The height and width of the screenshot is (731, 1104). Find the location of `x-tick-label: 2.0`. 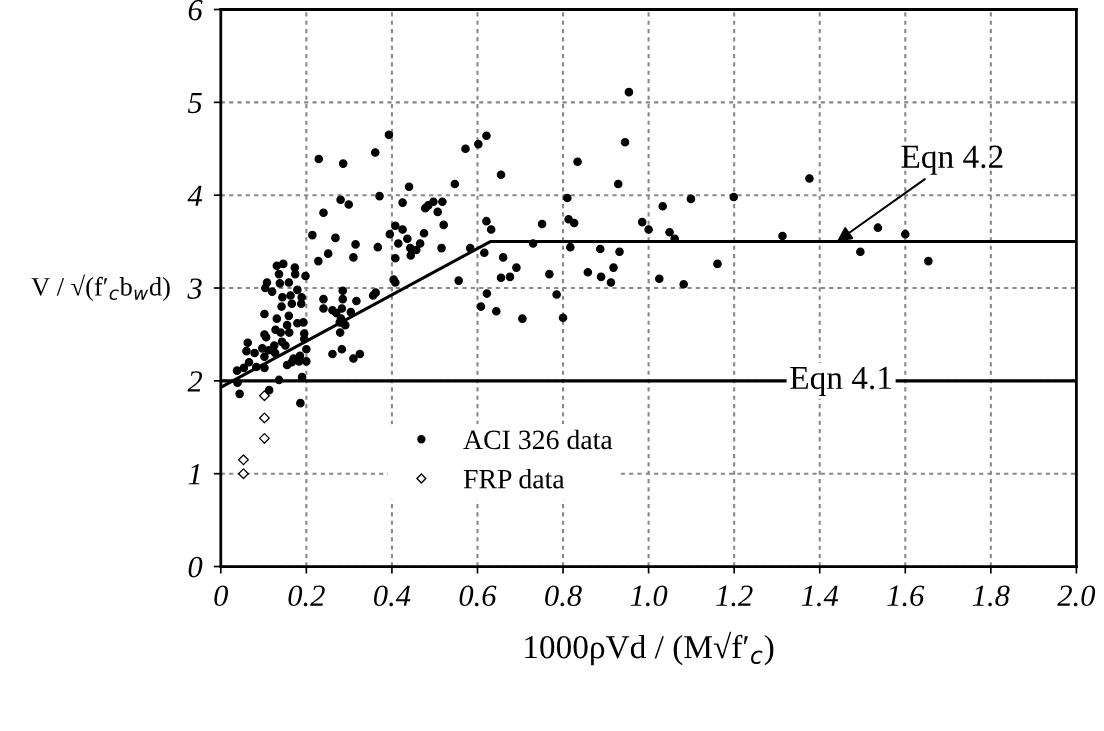

x-tick-label: 2.0 is located at coordinates (1076, 596).